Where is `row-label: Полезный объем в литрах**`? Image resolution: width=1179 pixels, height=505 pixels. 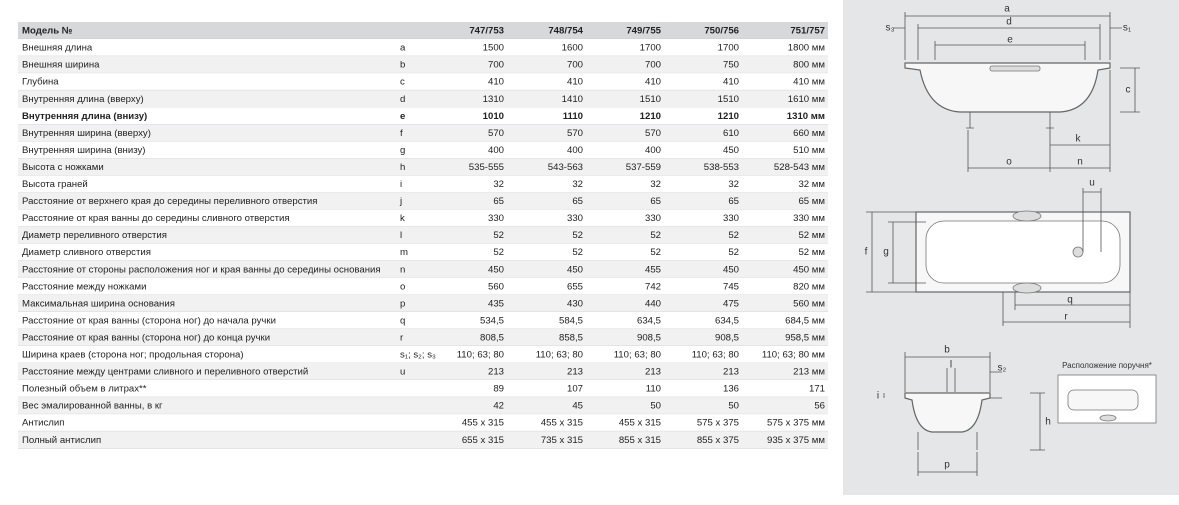 row-label: Полезный объем в литрах** is located at coordinates (84, 389).